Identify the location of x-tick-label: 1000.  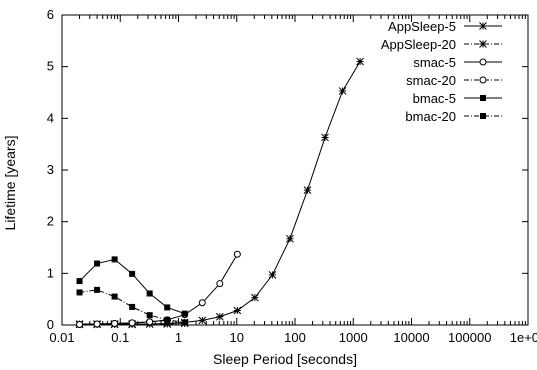
(353, 337).